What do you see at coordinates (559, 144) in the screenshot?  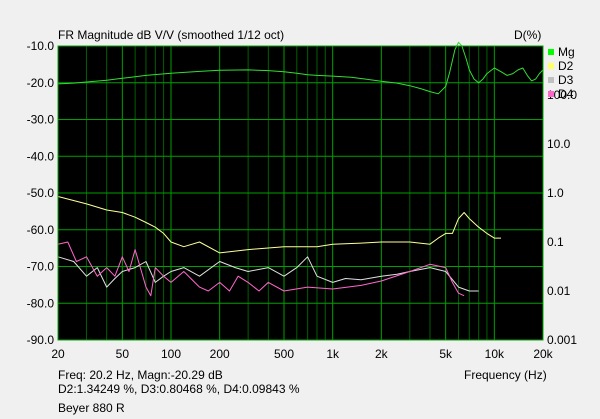 I see `y2-tick-label: 10.0` at bounding box center [559, 144].